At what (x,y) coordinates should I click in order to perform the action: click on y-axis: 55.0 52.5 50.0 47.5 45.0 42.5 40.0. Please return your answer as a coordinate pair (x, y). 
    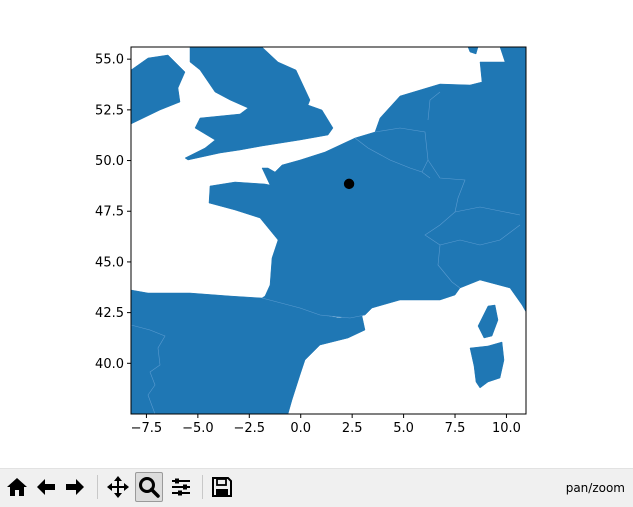
    Looking at the image, I should click on (113, 212).